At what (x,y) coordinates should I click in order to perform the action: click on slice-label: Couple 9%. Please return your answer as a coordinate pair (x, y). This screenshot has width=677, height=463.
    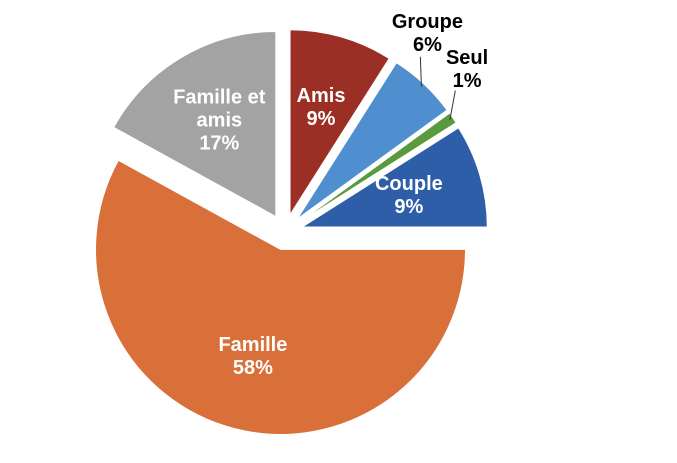
    Looking at the image, I should click on (409, 196).